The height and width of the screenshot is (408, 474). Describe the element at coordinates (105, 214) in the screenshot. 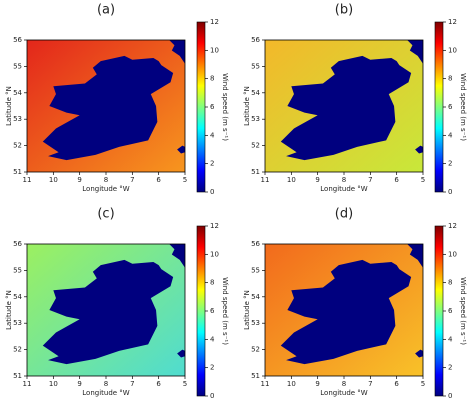

I see `panel-title: (c)` at that location.